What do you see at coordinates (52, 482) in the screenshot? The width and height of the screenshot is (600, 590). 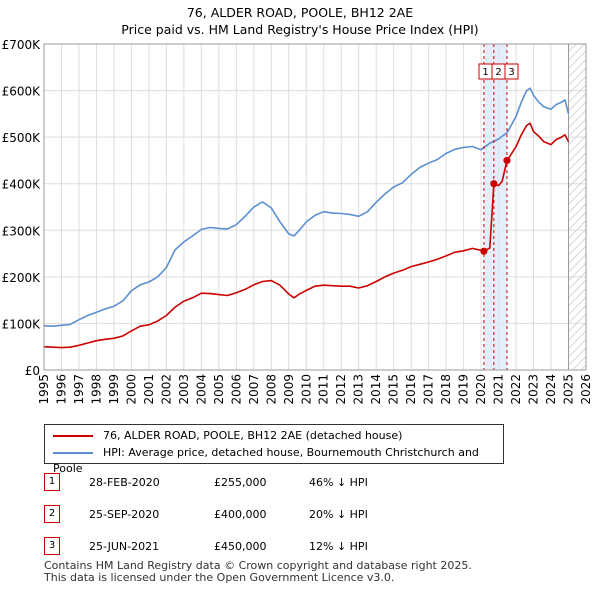 I see `sale-number-badge: 1` at bounding box center [52, 482].